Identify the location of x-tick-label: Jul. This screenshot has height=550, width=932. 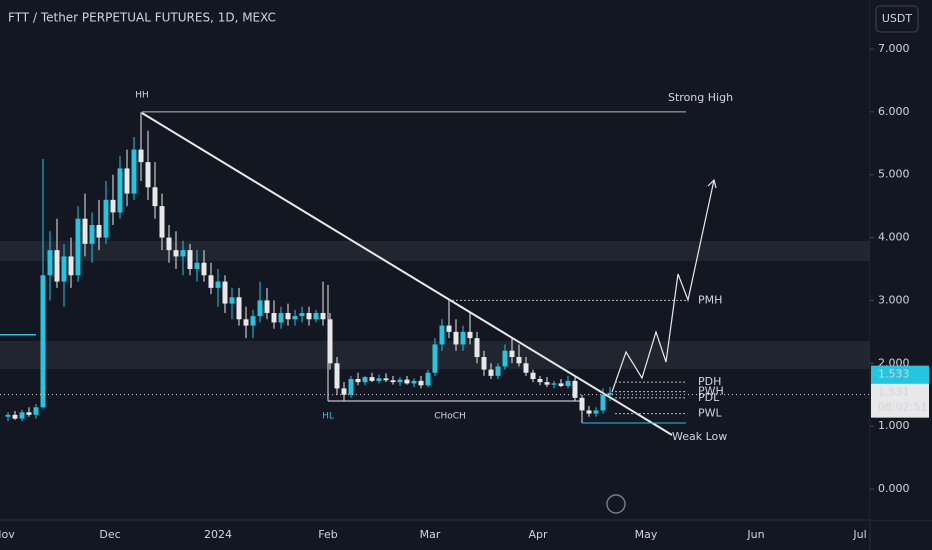
(859, 534).